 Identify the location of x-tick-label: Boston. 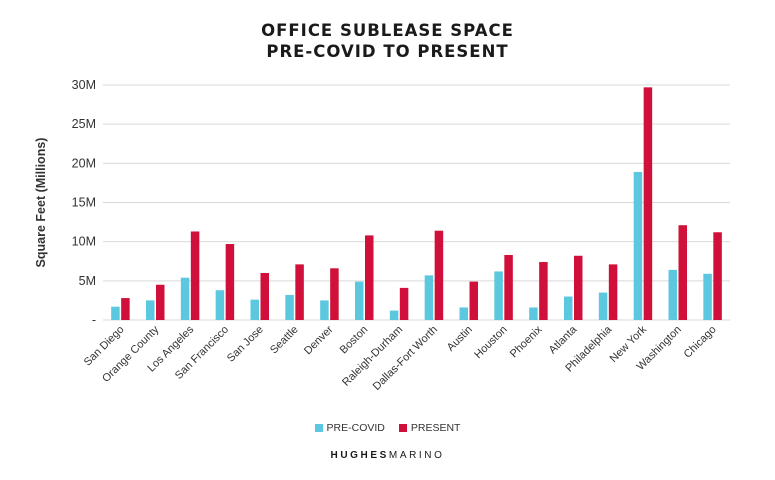
(354, 340).